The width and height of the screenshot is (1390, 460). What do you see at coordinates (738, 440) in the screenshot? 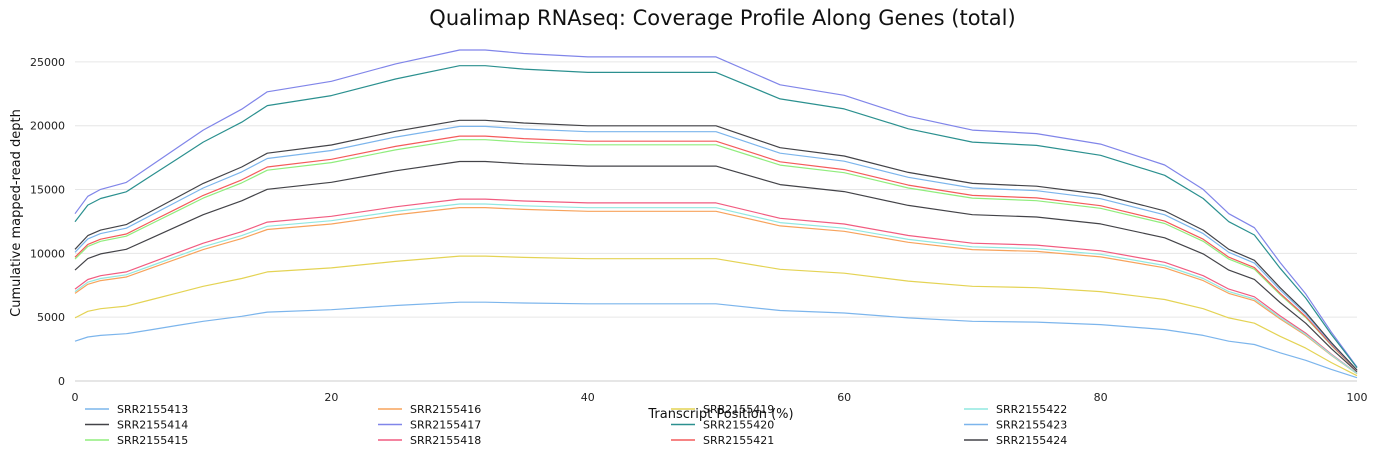
I see `legend-item-label: SRR2155421` at bounding box center [738, 440].